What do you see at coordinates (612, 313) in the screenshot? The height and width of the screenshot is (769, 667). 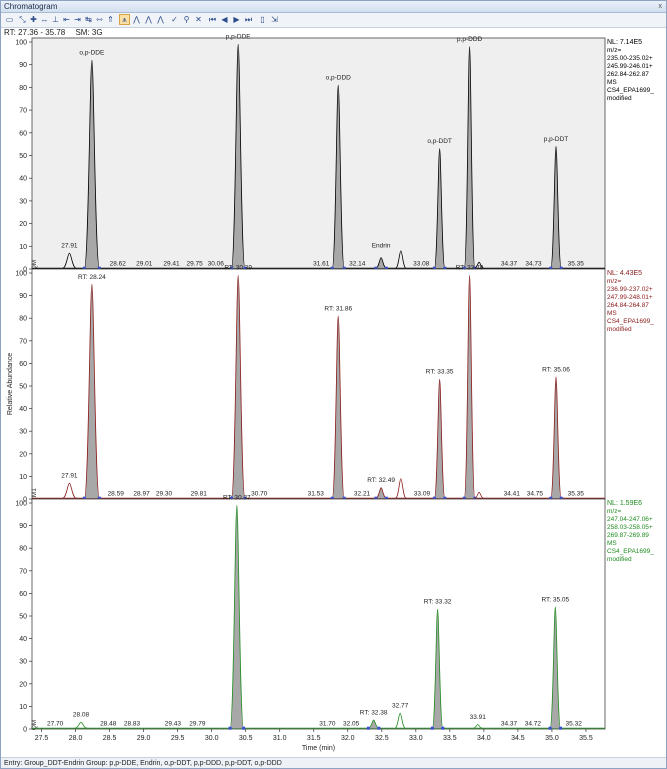 I see `trace-filter-info: MS` at bounding box center [612, 313].